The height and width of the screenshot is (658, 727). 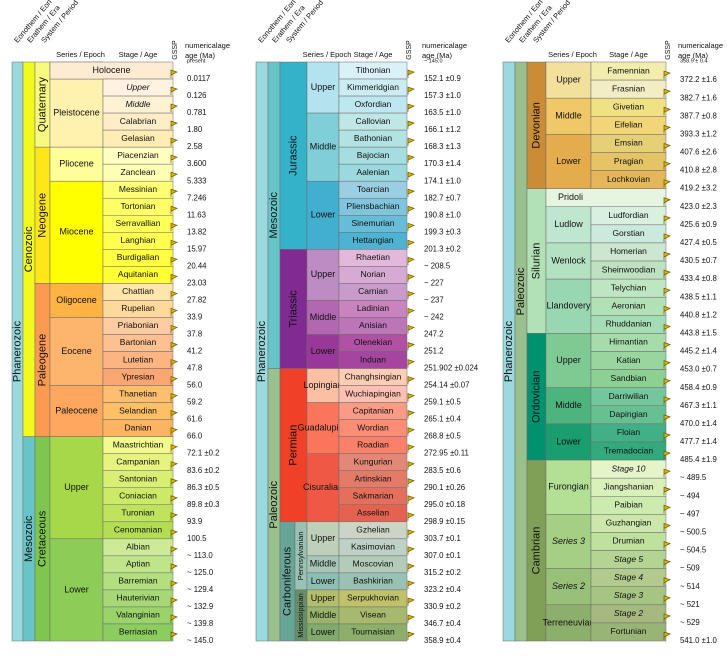 I want to click on age-label: 265.1 ±0.4, so click(x=442, y=419).